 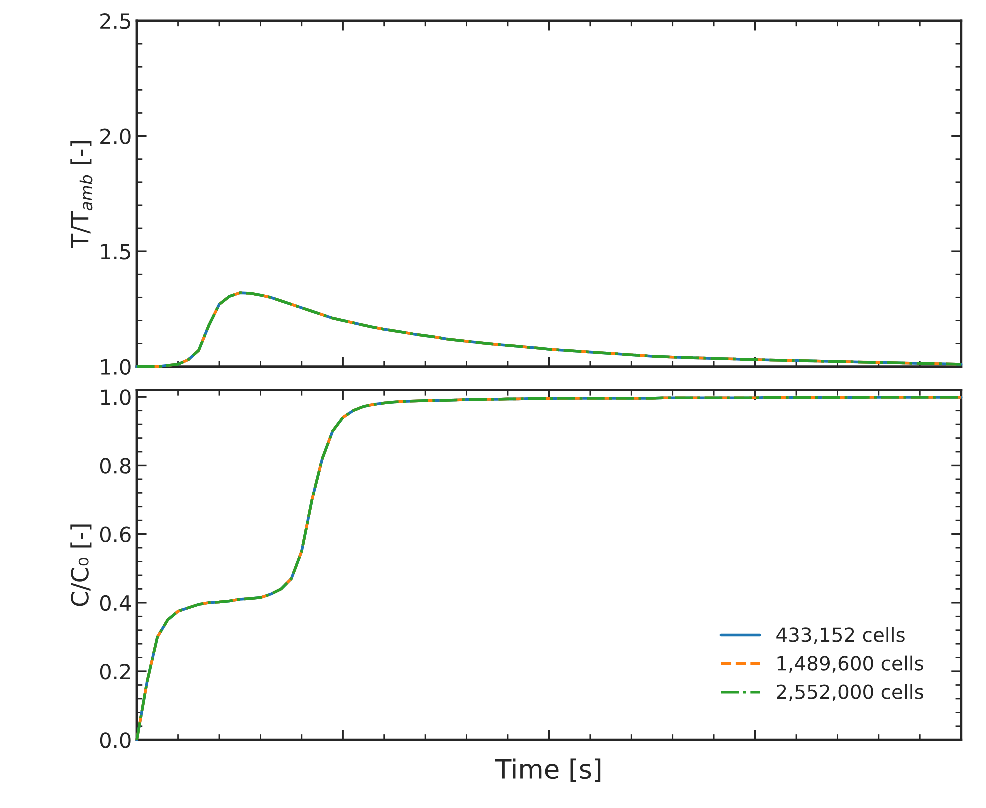 What do you see at coordinates (81, 565) in the screenshot?
I see `y-axis-title: C/C₀ [-]` at bounding box center [81, 565].